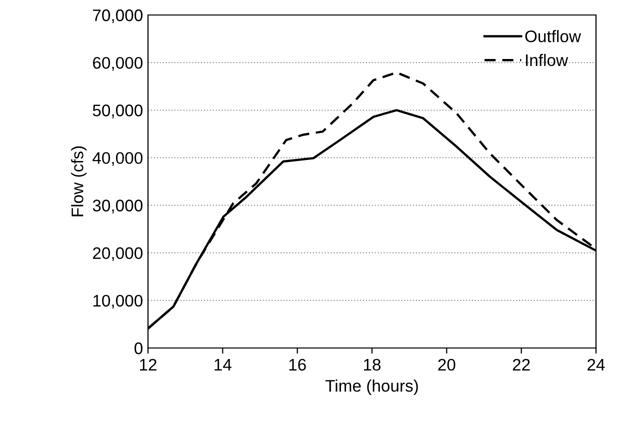  I want to click on y-tick-label: 20,000, so click(117, 254).